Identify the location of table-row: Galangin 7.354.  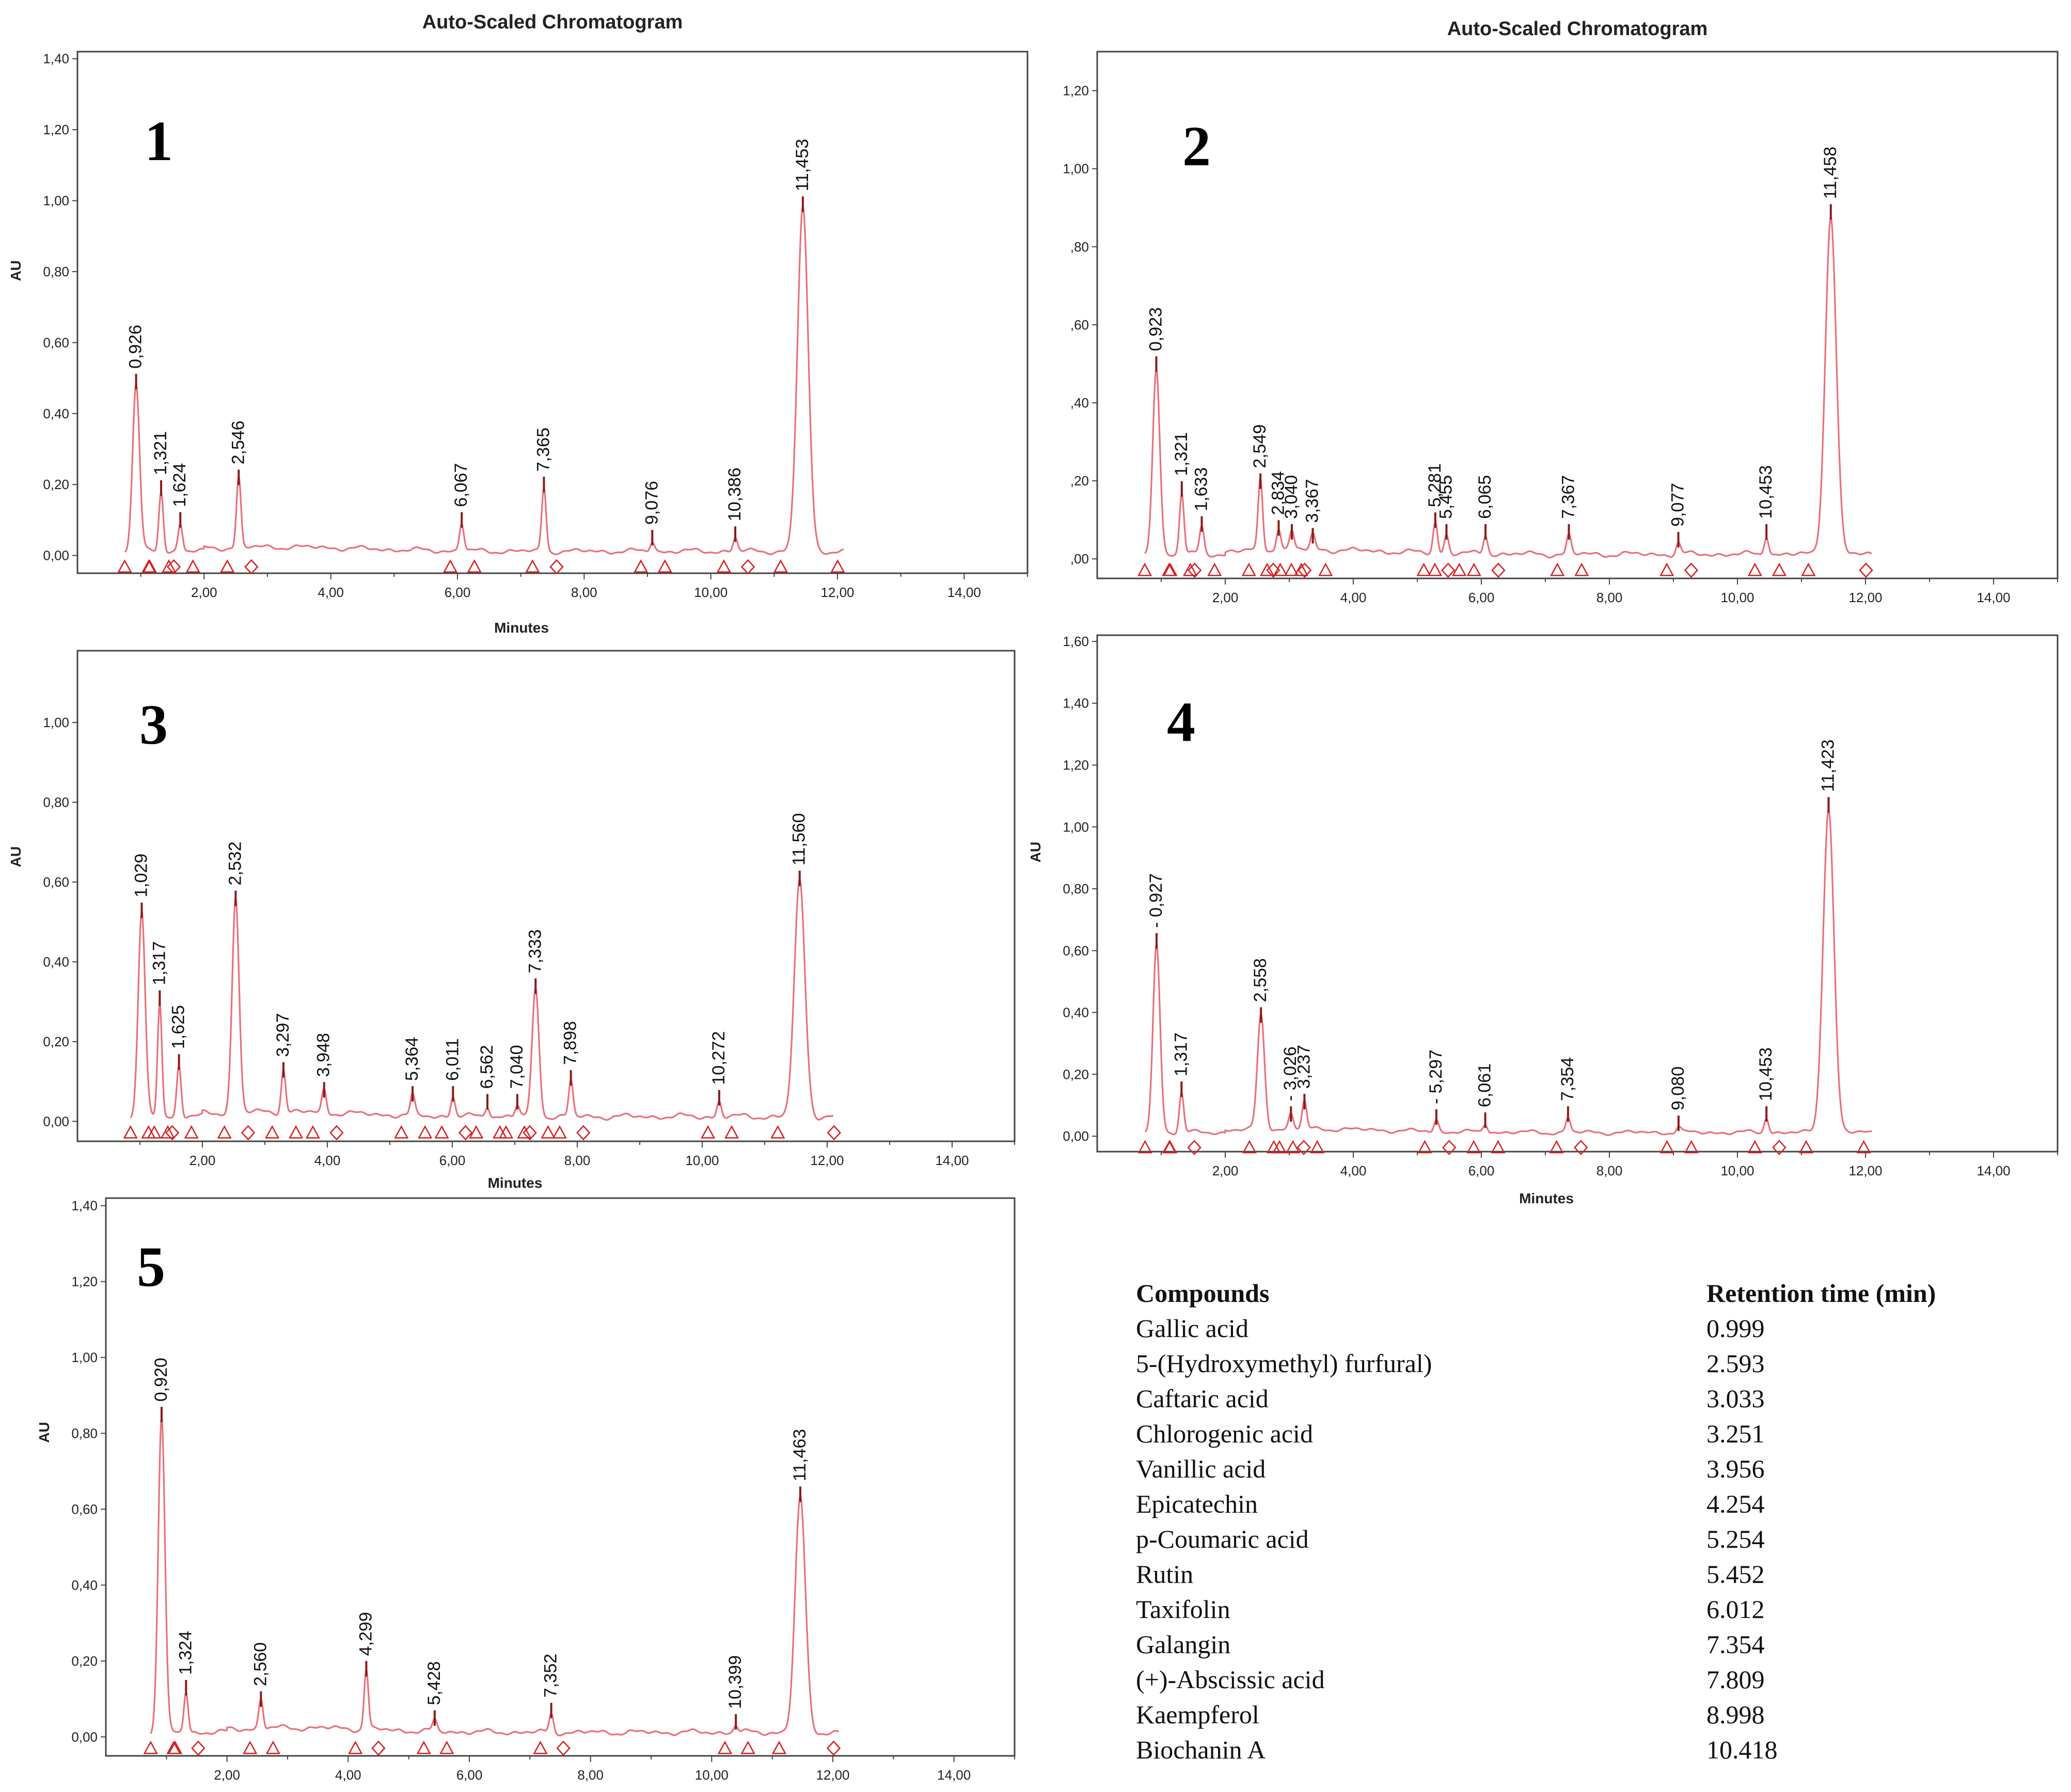
(1575, 1644).